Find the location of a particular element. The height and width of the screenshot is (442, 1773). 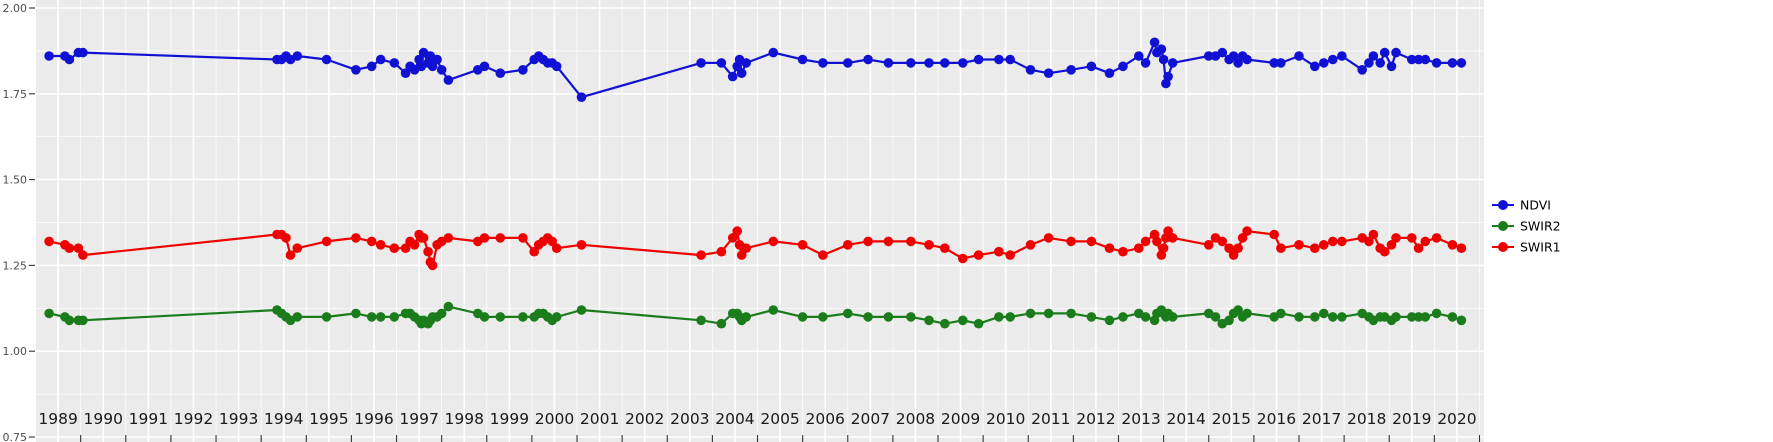

y-tick-label: 1.00 is located at coordinates (15, 351).